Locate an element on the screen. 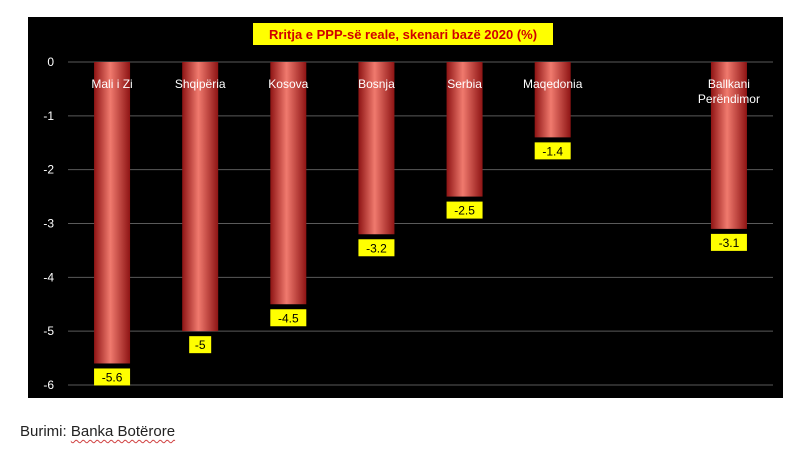  y-tick-label: -6 is located at coordinates (48, 385).